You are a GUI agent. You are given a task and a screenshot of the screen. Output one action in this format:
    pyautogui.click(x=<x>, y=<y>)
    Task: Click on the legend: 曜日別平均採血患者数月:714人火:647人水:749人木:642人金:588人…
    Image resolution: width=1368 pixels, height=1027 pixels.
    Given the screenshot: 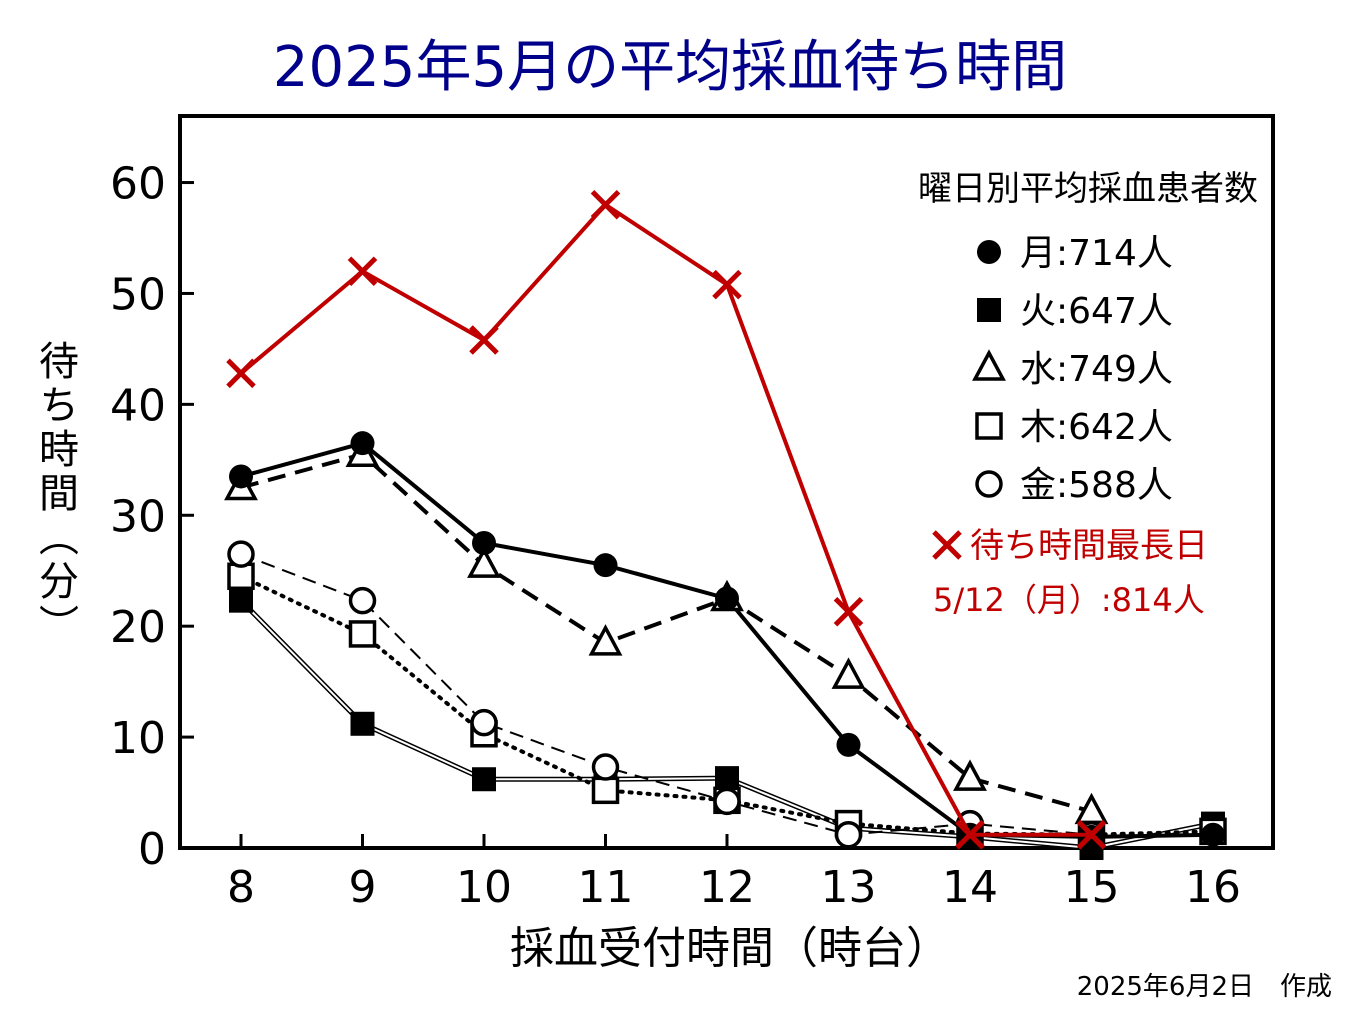 What is the action you would take?
    pyautogui.click(x=1088, y=394)
    